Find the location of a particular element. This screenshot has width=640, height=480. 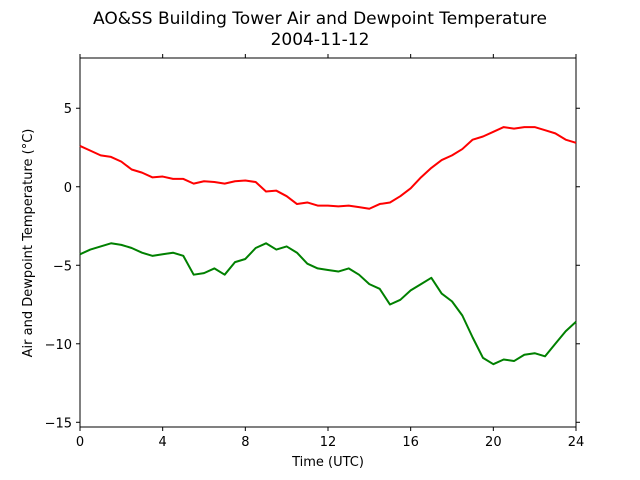

x-tick-label: 16 is located at coordinates (410, 442).